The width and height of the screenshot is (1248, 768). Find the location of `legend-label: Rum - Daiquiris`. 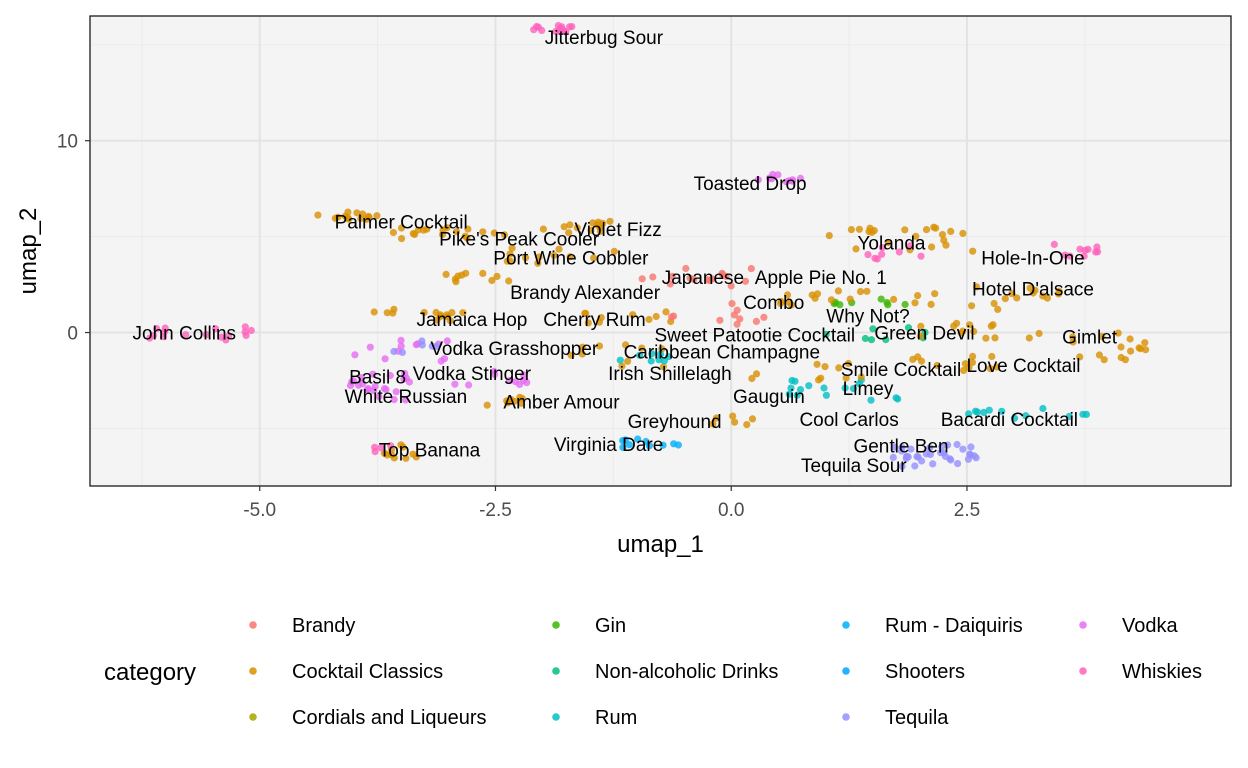

legend-label: Rum - Daiquiris is located at coordinates (954, 626).